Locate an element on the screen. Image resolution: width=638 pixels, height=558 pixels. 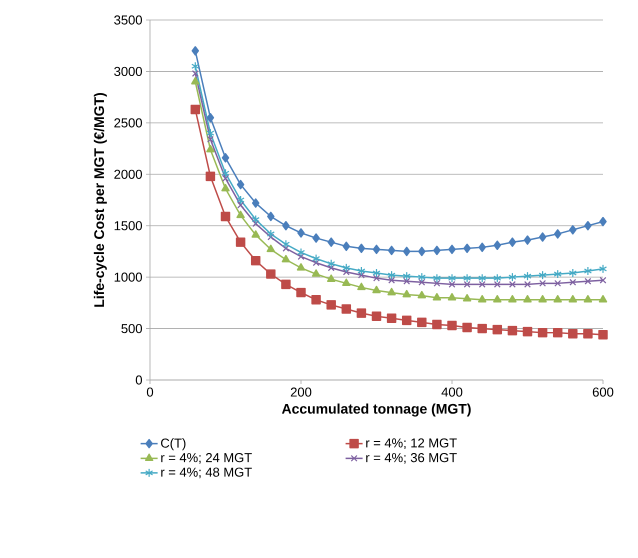
legend-label: C(T) is located at coordinates (173, 444).